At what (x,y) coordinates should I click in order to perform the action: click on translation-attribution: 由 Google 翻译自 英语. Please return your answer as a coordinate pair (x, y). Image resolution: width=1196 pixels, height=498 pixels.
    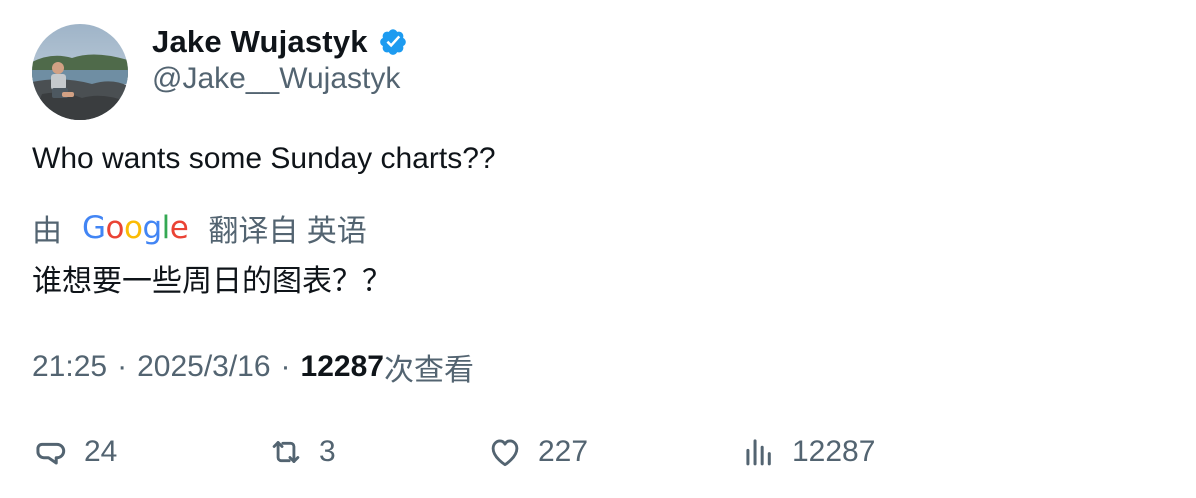
    Looking at the image, I should click on (199, 228).